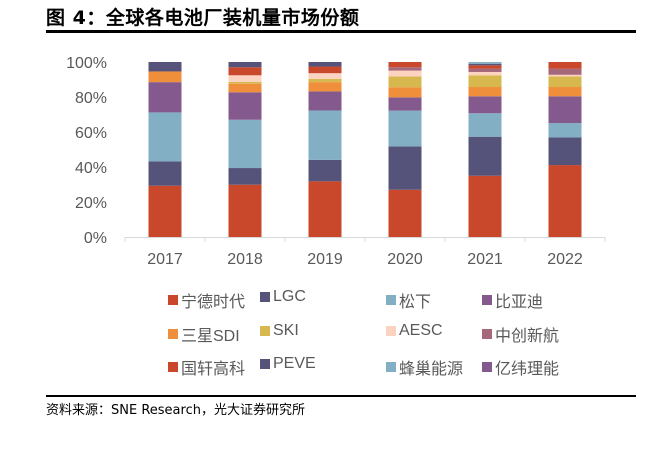 Image resolution: width=653 pixels, height=451 pixels. I want to click on legend-item: 中创新航, so click(520, 334).